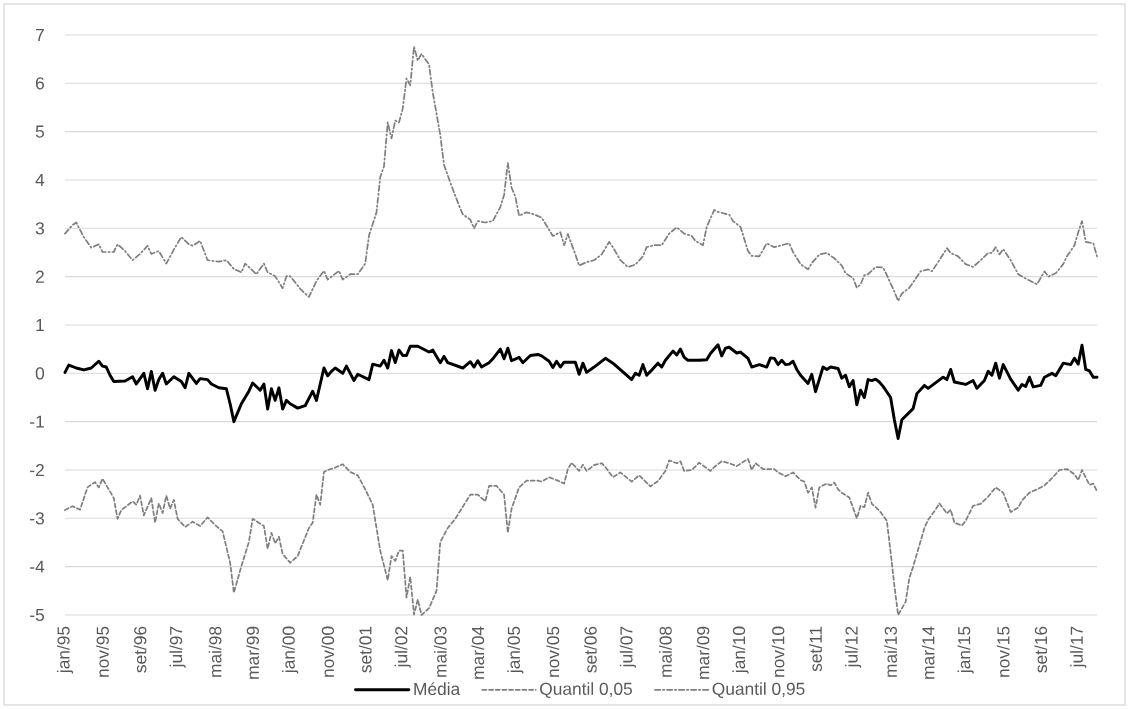 Image resolution: width=1129 pixels, height=709 pixels. What do you see at coordinates (39, 228) in the screenshot?
I see `y-tick-label: 3` at bounding box center [39, 228].